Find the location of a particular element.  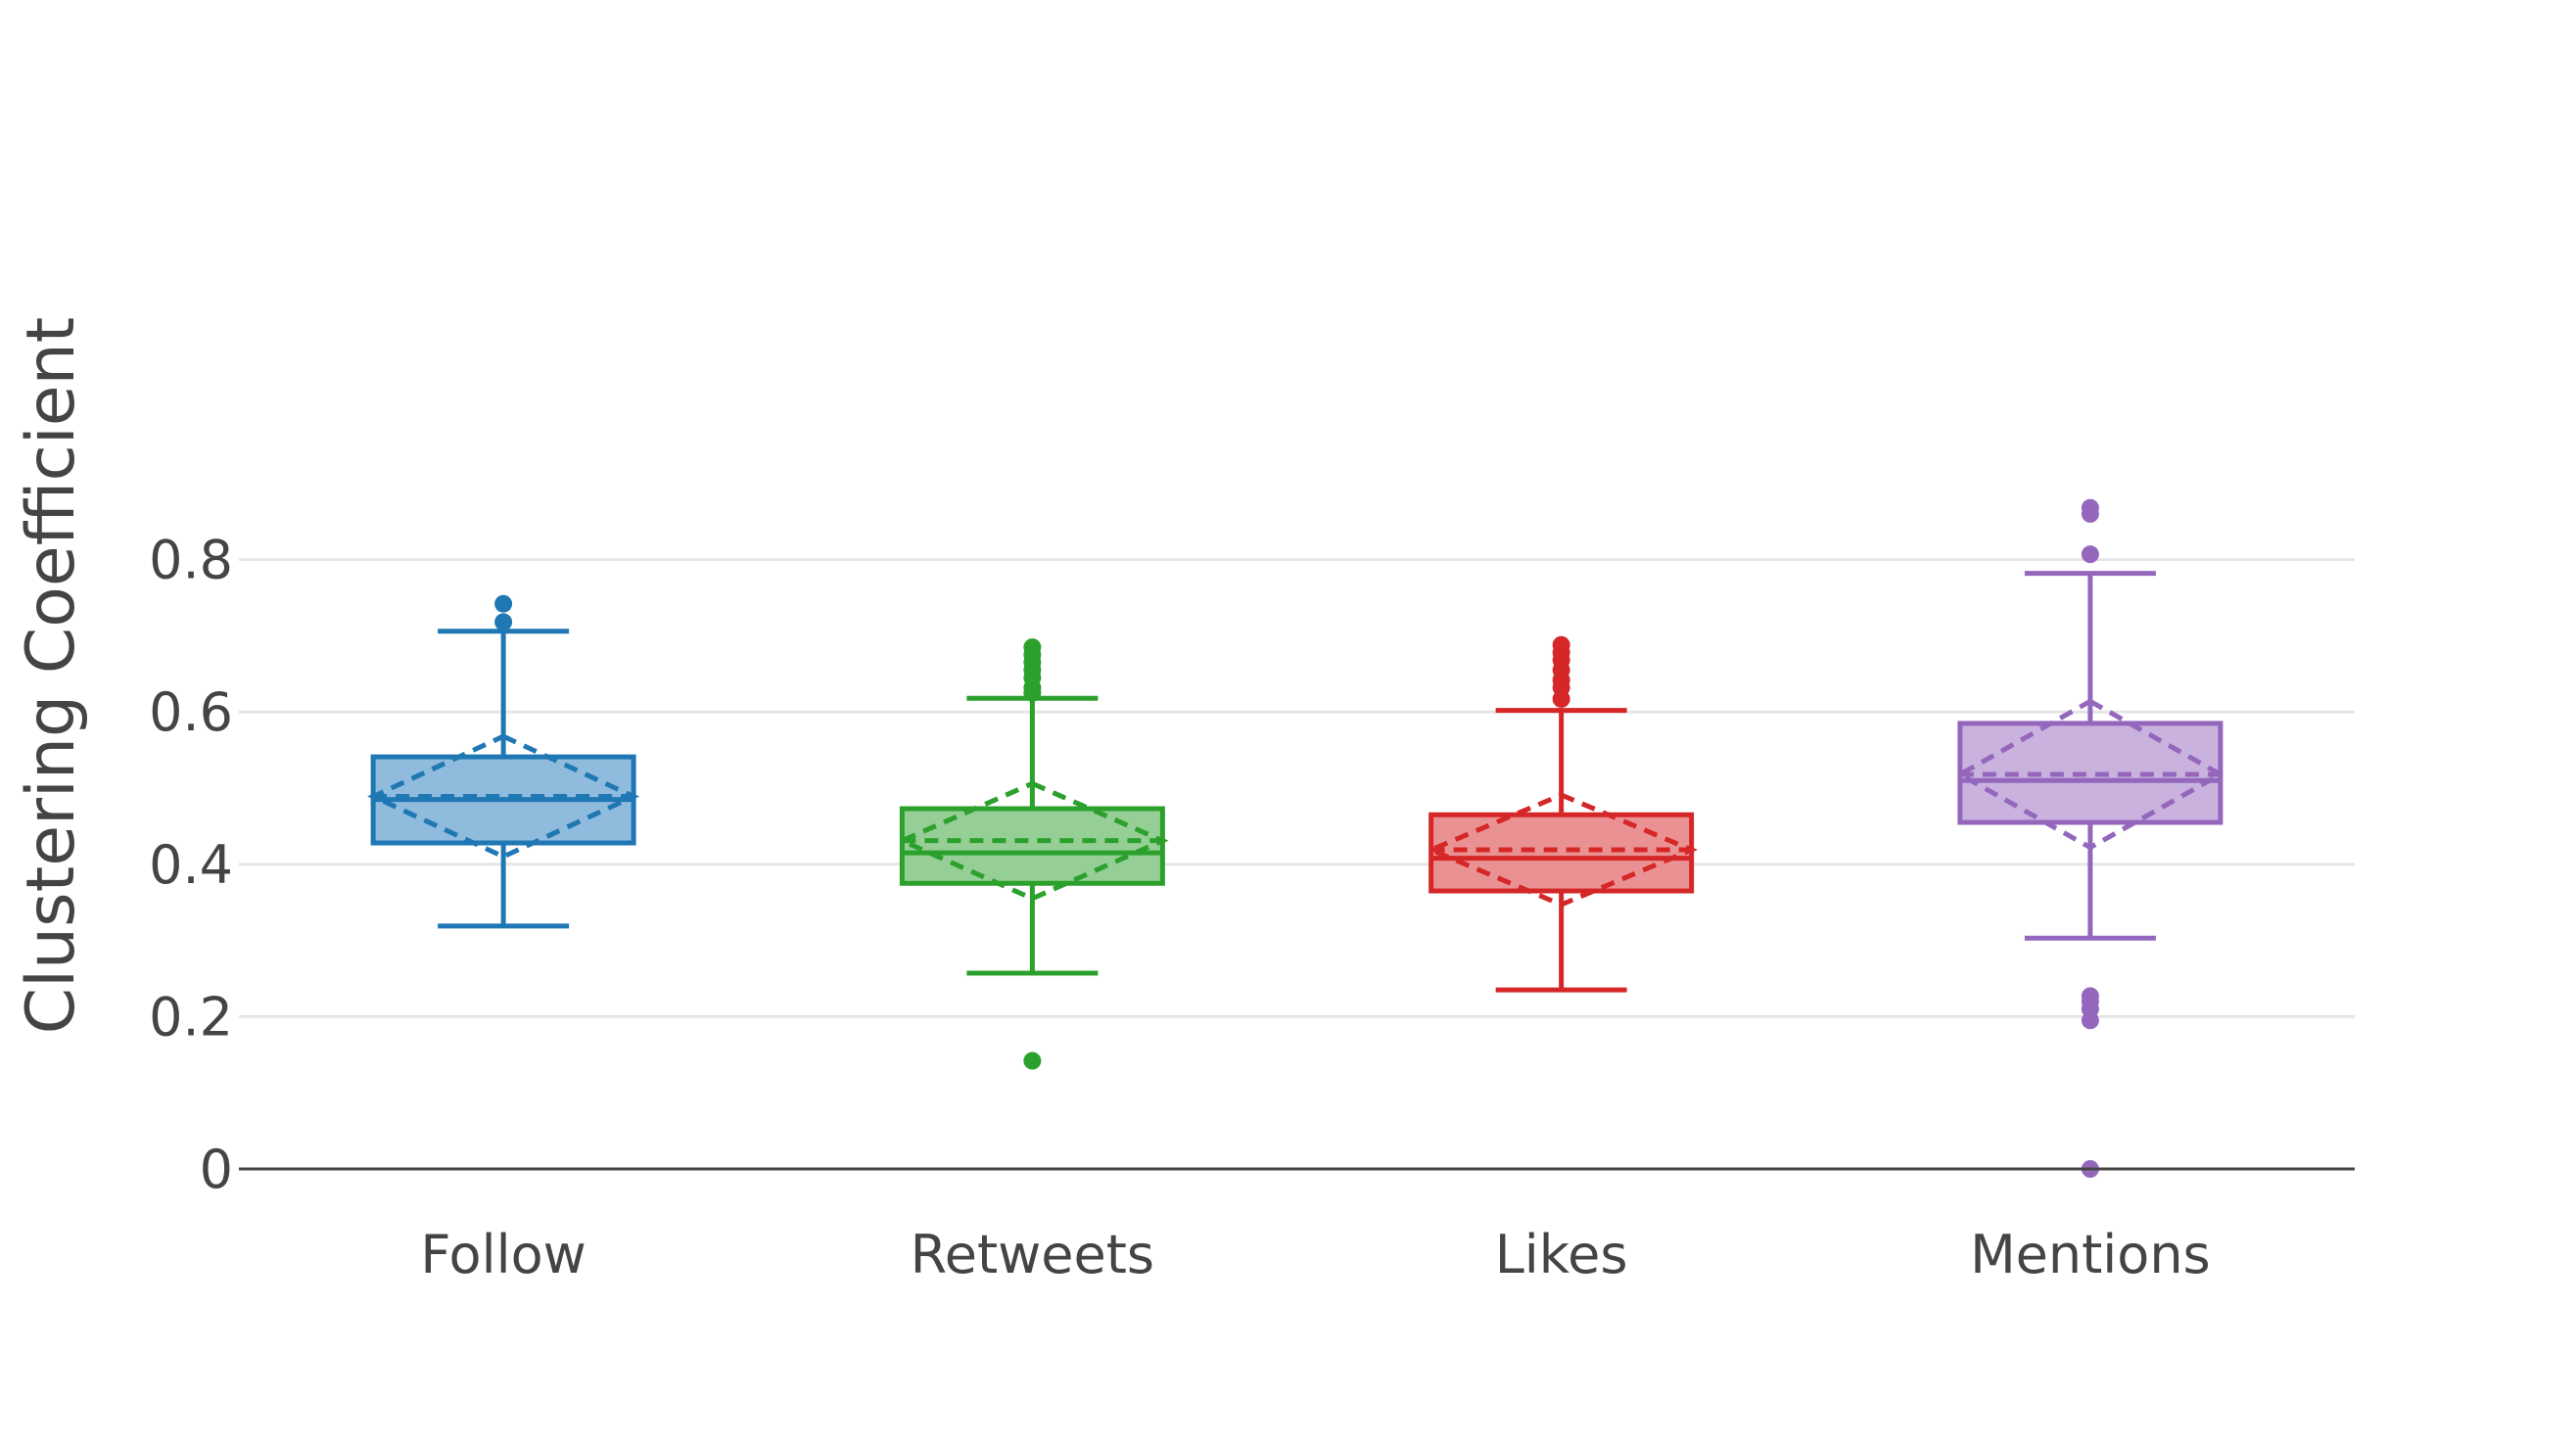

y-axis-title: Clustering Coefficient is located at coordinates (51, 676).